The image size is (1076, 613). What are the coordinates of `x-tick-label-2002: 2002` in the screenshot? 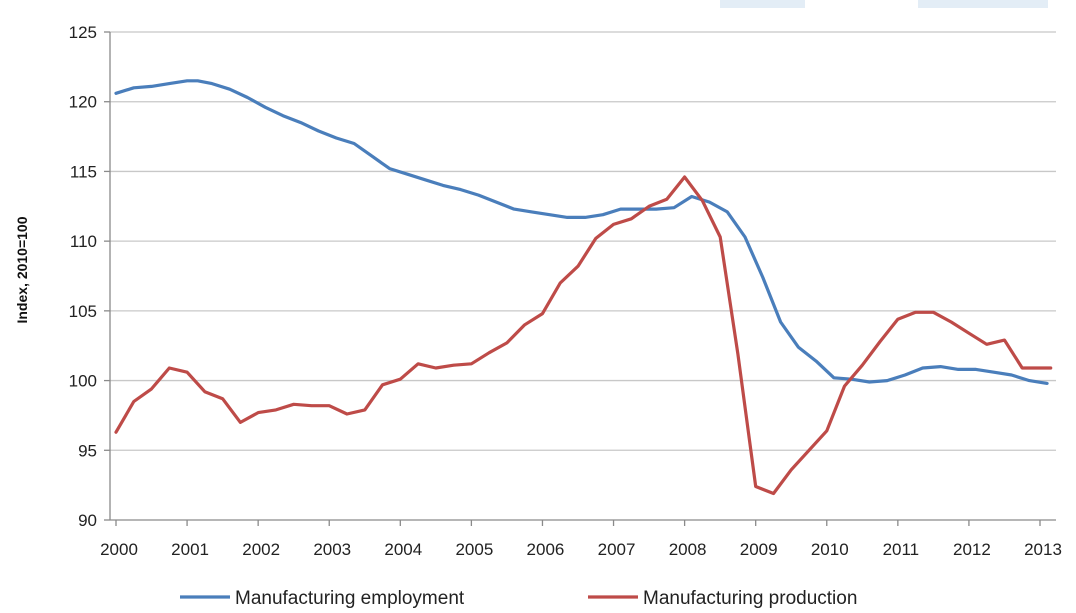 It's located at (261, 549).